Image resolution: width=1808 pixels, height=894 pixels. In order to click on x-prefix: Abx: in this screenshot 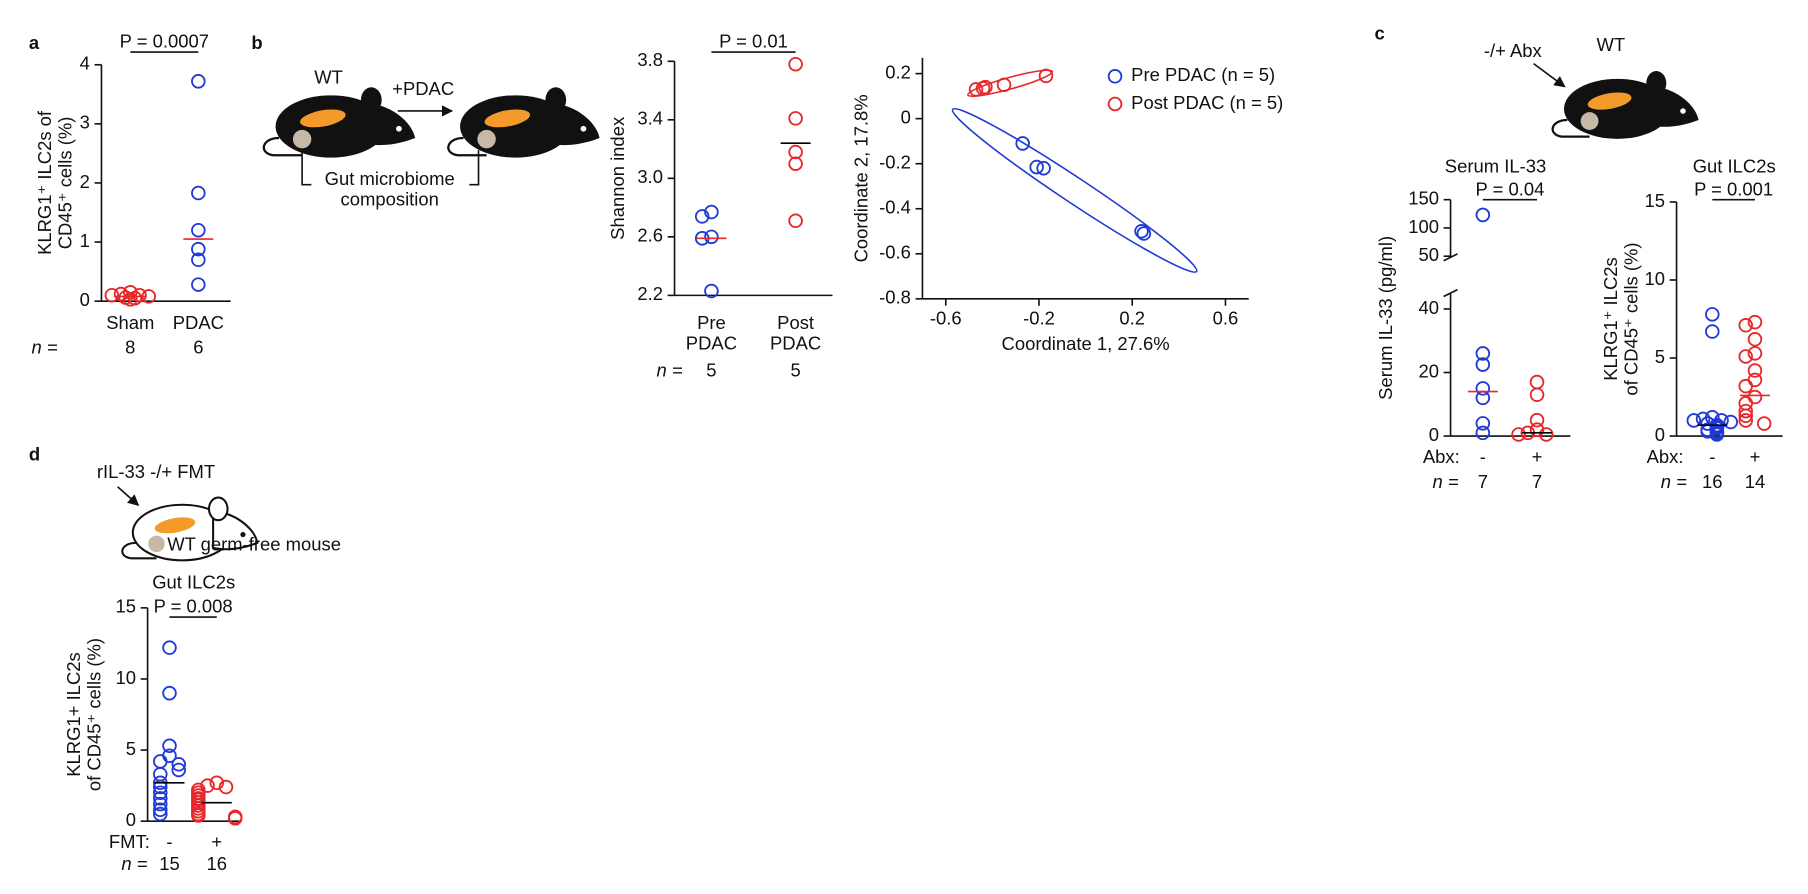, I will do `click(1441, 456)`.